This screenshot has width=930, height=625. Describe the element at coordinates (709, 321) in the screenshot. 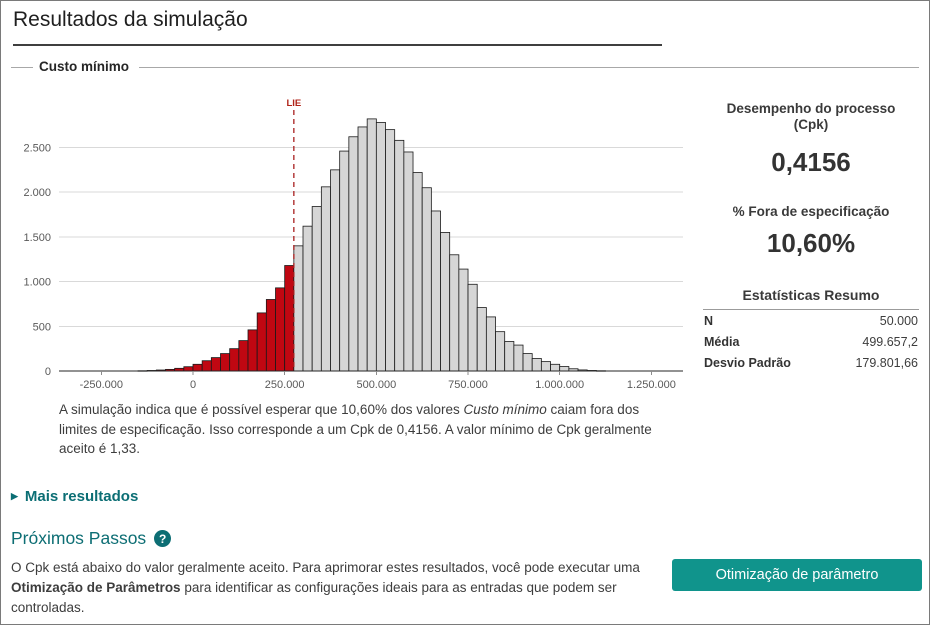

I see `stat-label-n: N` at that location.